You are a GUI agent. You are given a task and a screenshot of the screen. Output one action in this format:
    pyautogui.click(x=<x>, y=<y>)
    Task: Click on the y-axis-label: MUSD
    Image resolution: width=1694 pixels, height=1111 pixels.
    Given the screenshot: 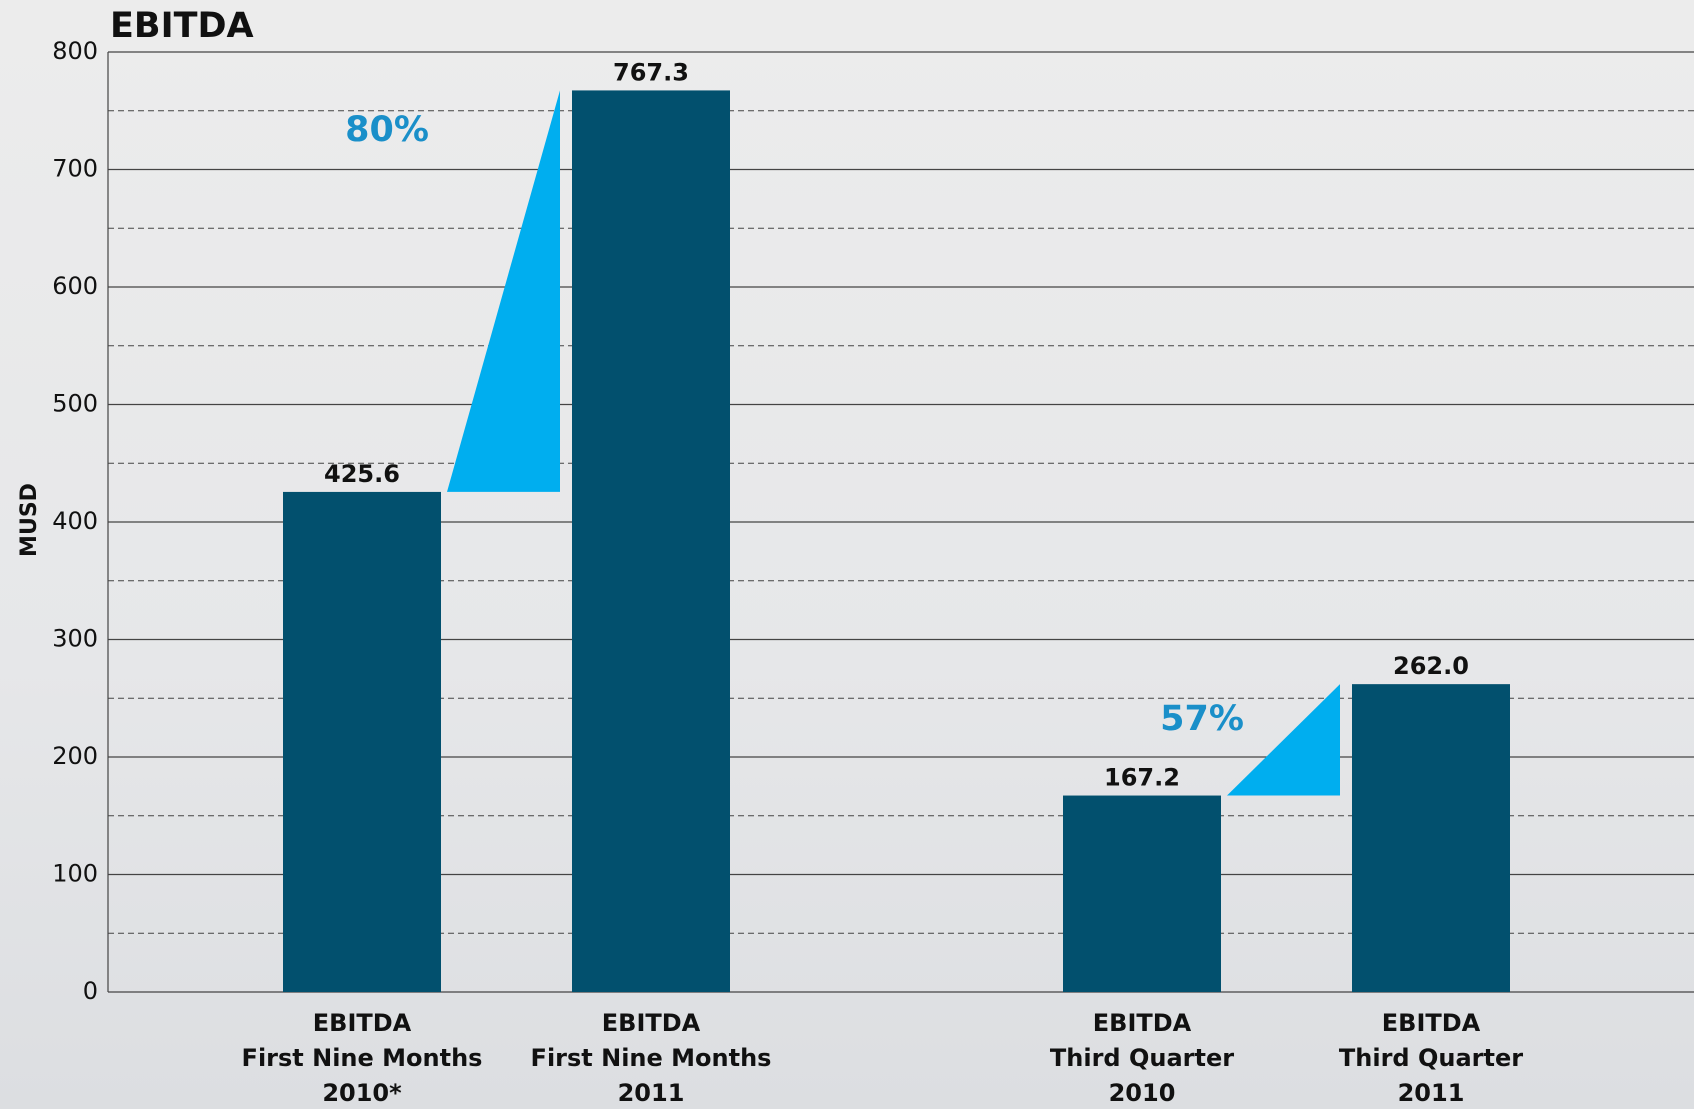 What is the action you would take?
    pyautogui.click(x=29, y=520)
    